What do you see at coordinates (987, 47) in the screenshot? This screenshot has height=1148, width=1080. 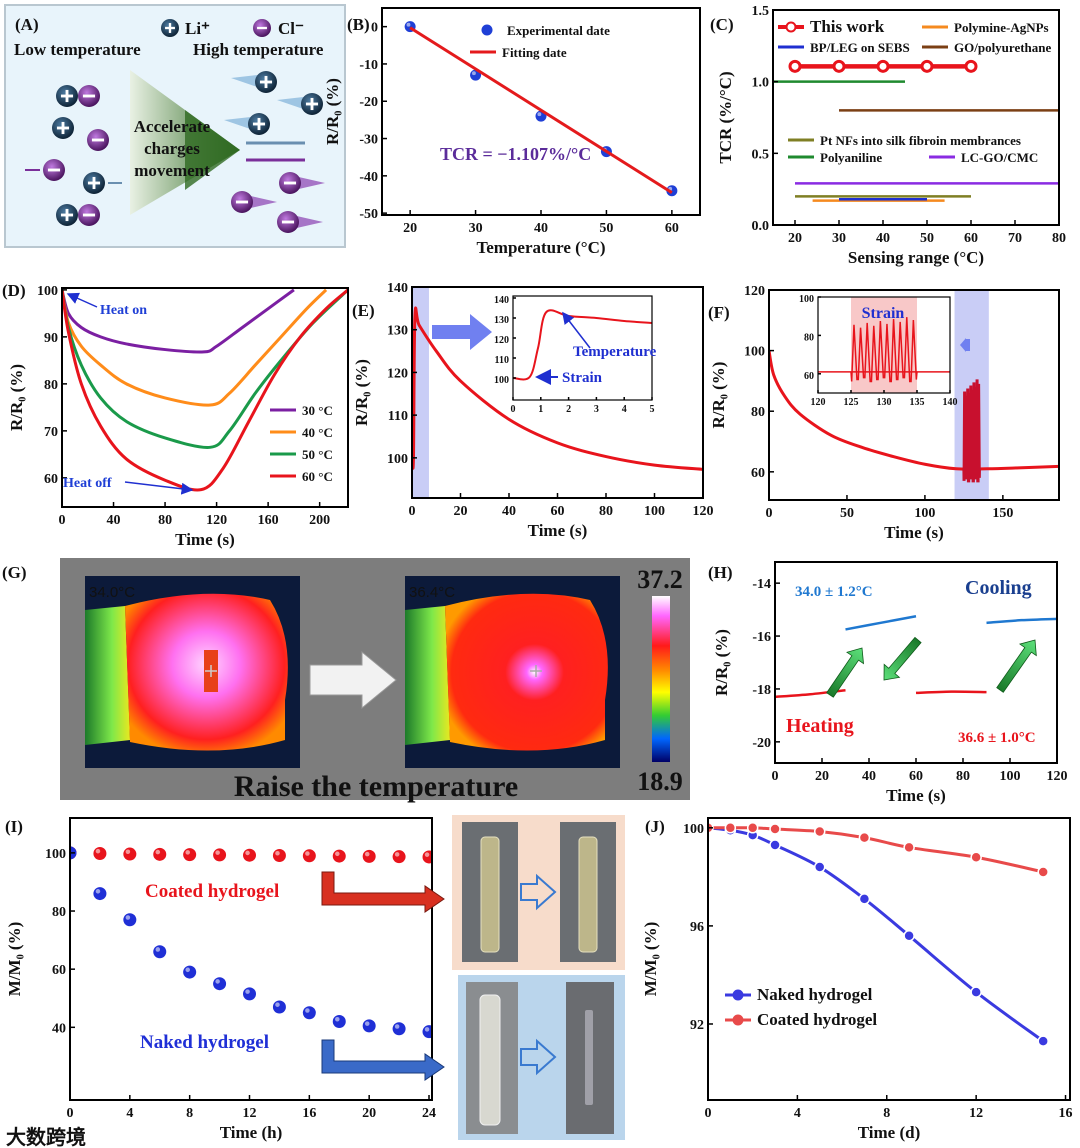 I see `legend-item: GO/polyurethane` at bounding box center [987, 47].